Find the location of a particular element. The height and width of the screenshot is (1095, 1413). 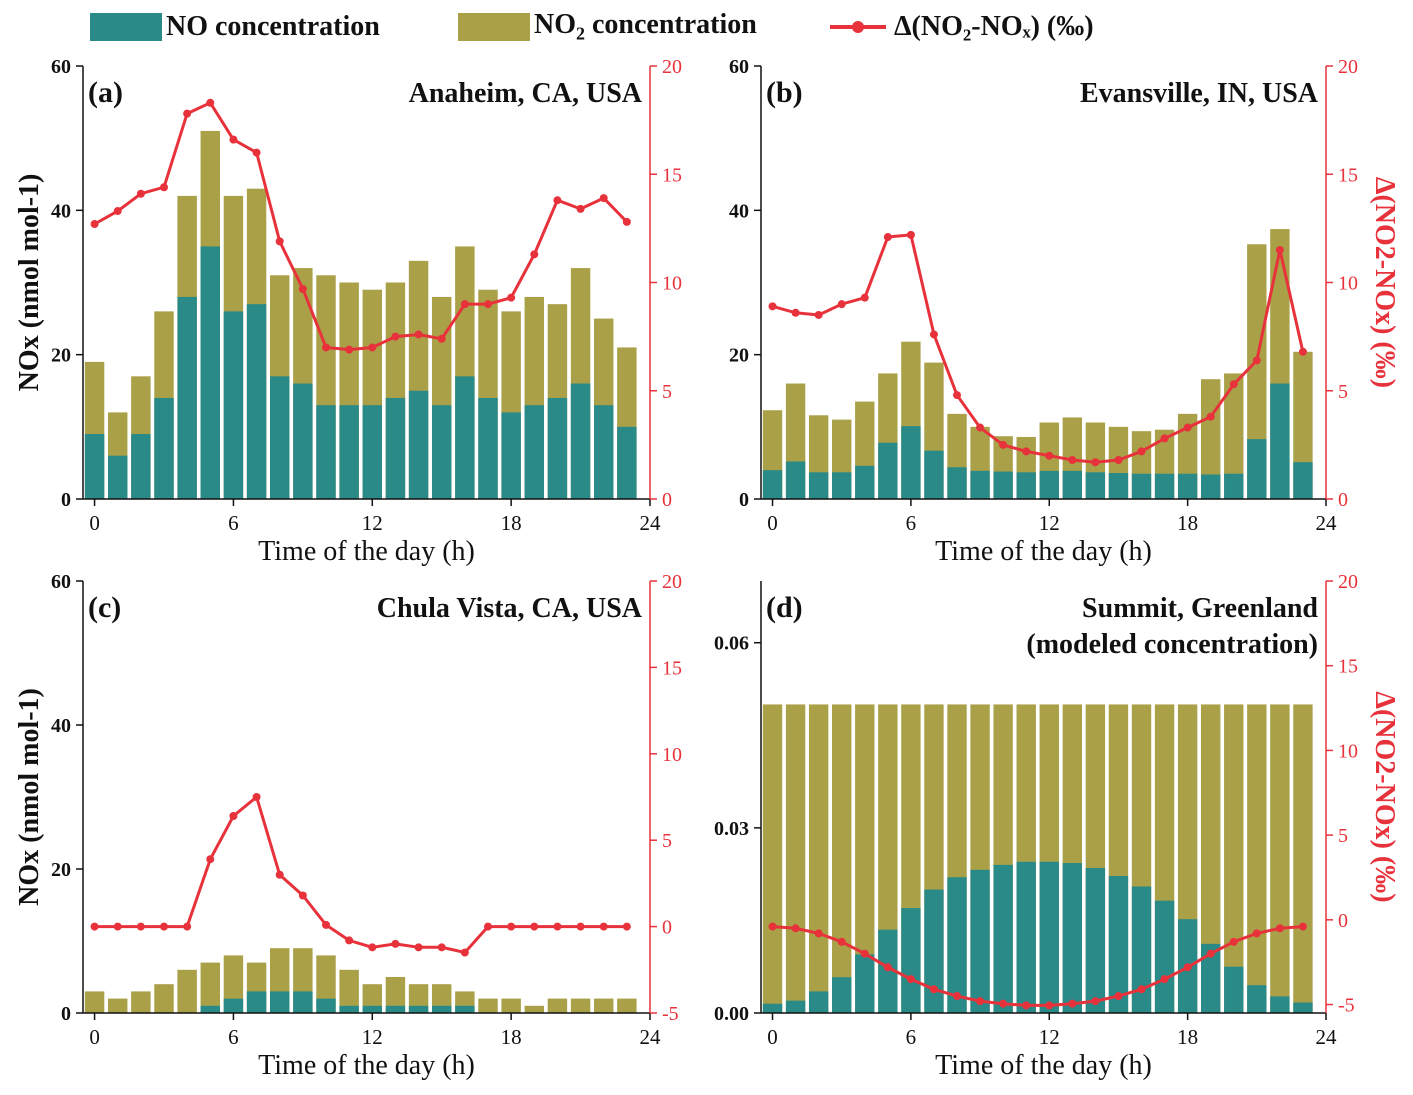

y-tick-label: 40 is located at coordinates (739, 211).